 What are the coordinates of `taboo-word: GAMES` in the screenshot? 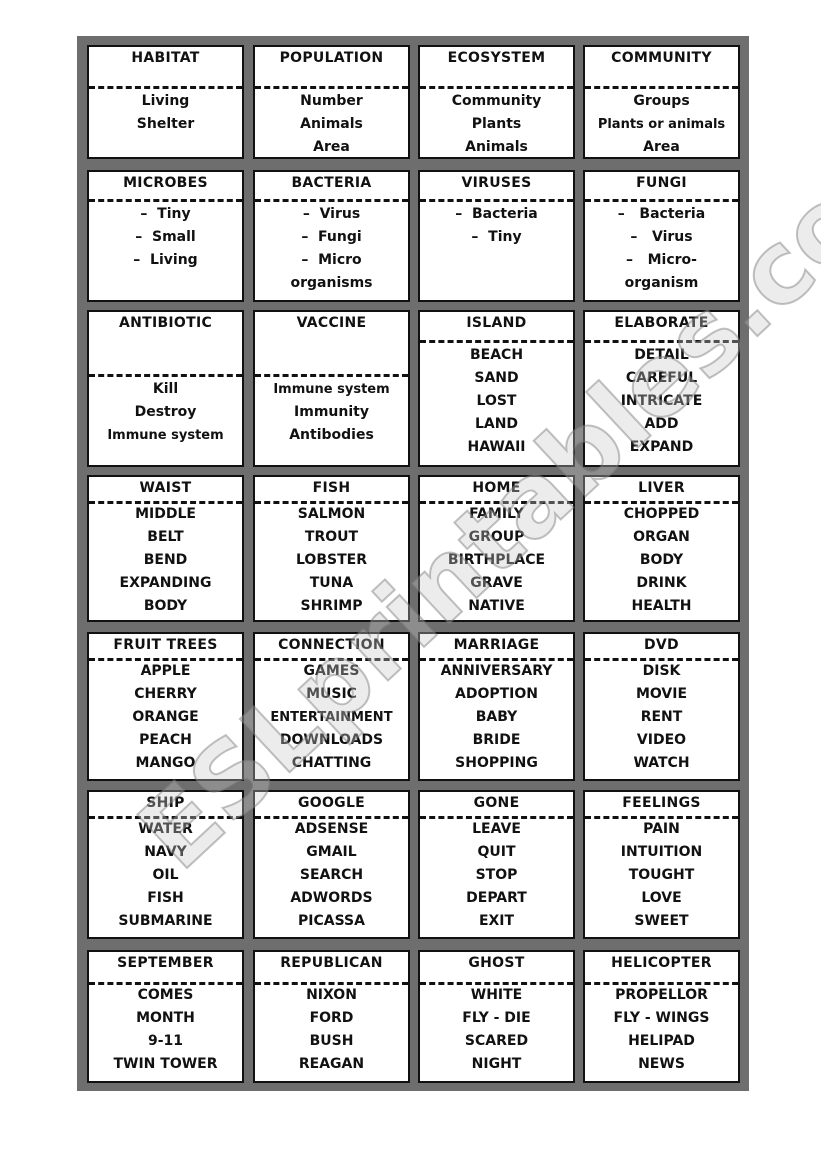 It's located at (331, 671).